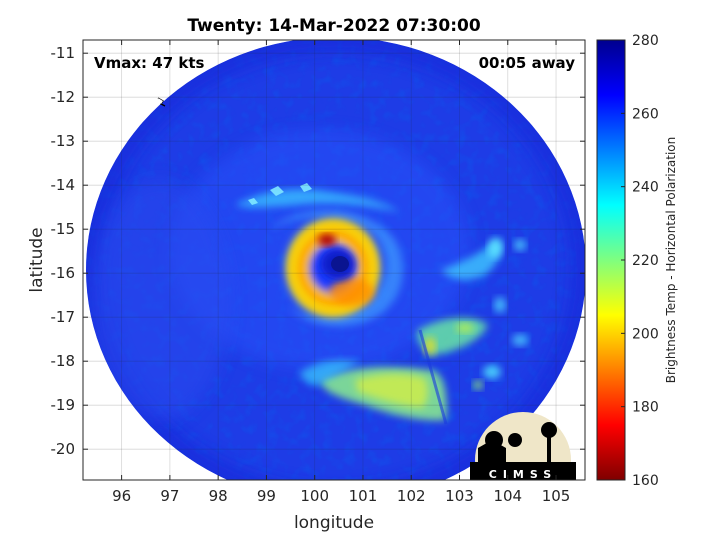 This screenshot has width=720, height=540. Describe the element at coordinates (645, 261) in the screenshot. I see `colorbar-tick-label: 220` at that location.